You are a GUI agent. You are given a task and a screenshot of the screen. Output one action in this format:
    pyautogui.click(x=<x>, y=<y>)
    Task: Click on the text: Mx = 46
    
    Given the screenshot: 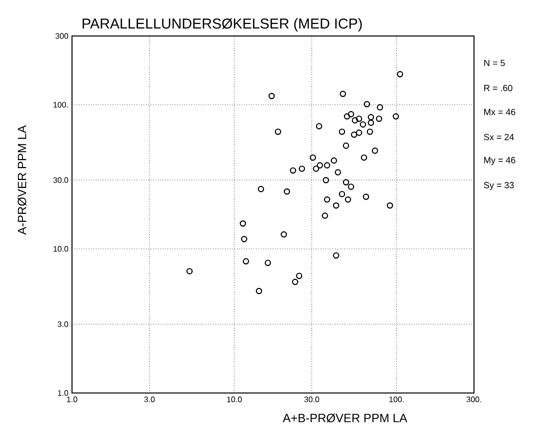 What is the action you would take?
    pyautogui.click(x=500, y=112)
    